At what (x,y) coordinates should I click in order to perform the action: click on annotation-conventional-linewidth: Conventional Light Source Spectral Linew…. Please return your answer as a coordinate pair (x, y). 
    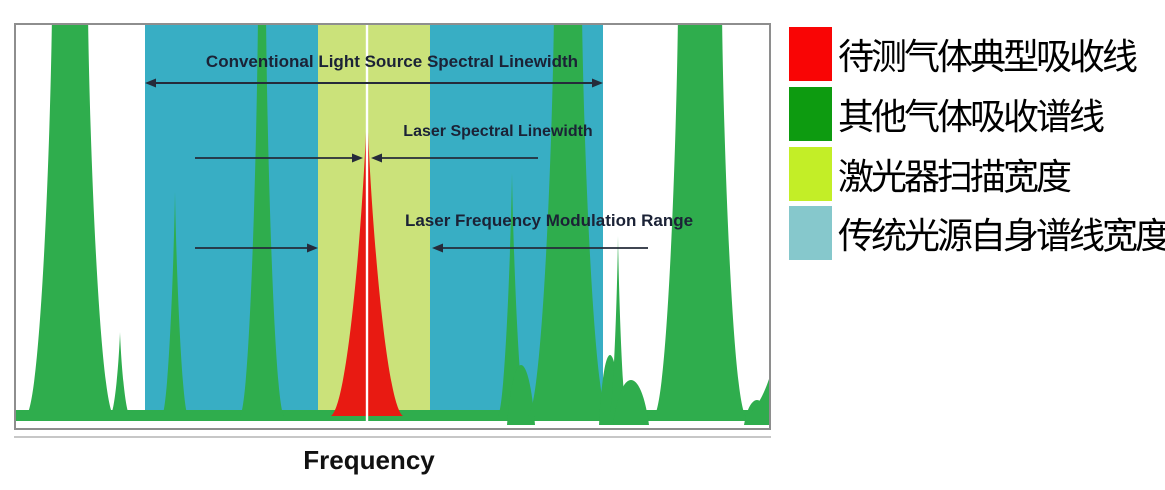
    Looking at the image, I should click on (392, 61).